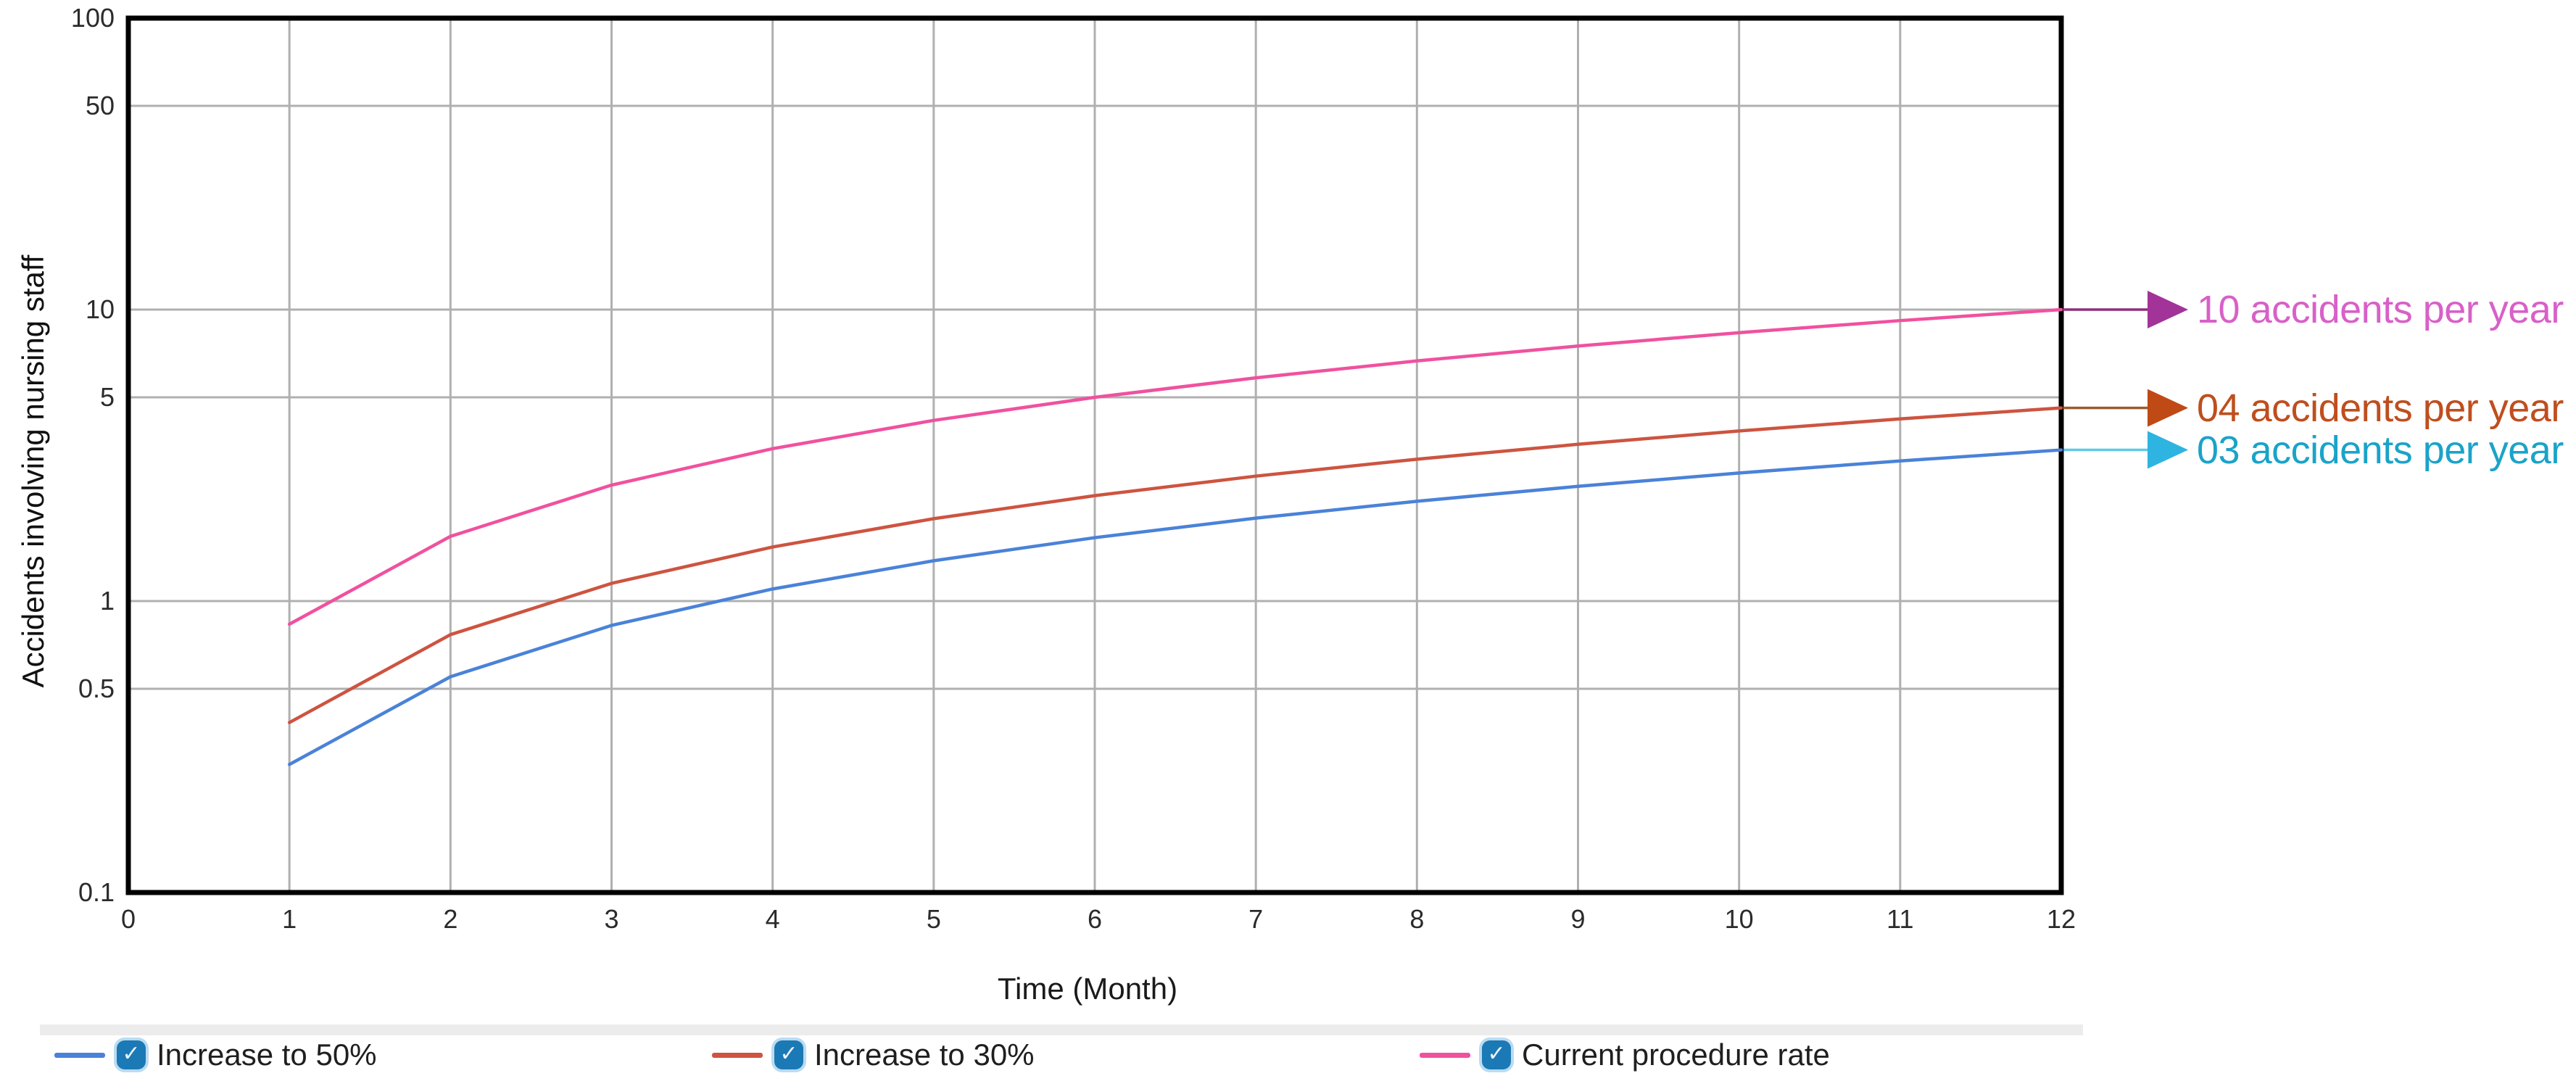  Describe the element at coordinates (2381, 450) in the screenshot. I see `annotation-label: 03 accidents per year` at that location.